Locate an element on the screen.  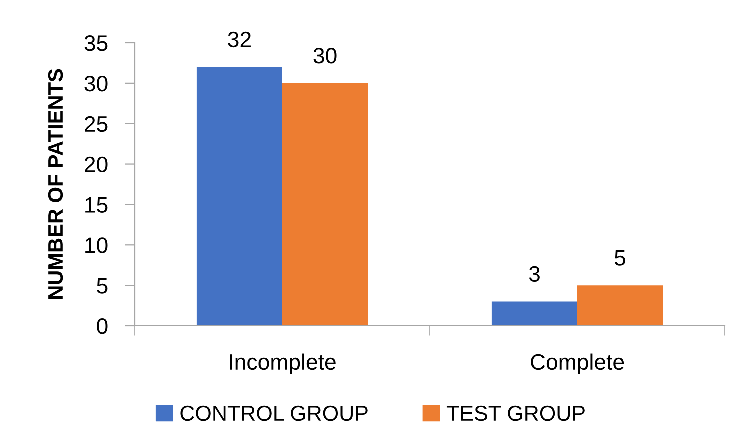
y-tick-label: 25 is located at coordinates (96, 124).